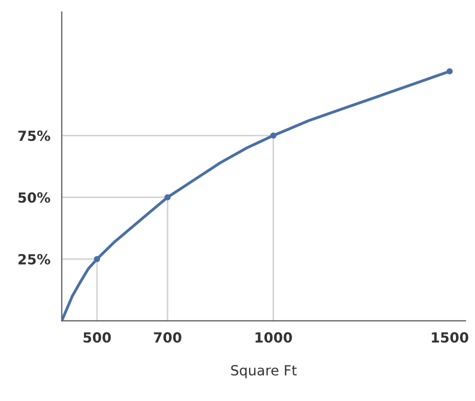  I want to click on x-axis-title: Square Ft, so click(264, 371).